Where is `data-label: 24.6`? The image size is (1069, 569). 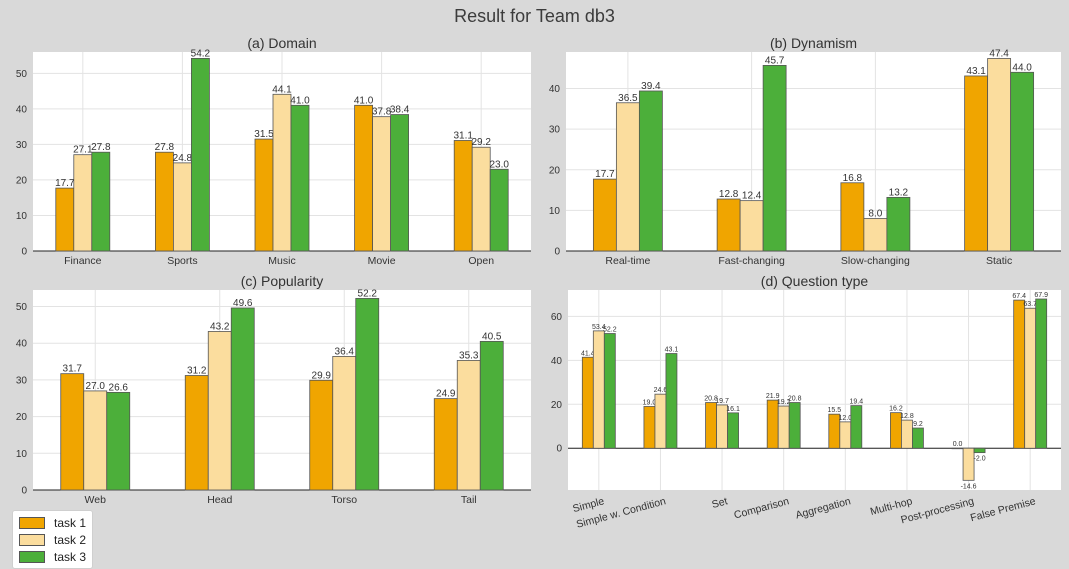 data-label: 24.6 is located at coordinates (661, 390).